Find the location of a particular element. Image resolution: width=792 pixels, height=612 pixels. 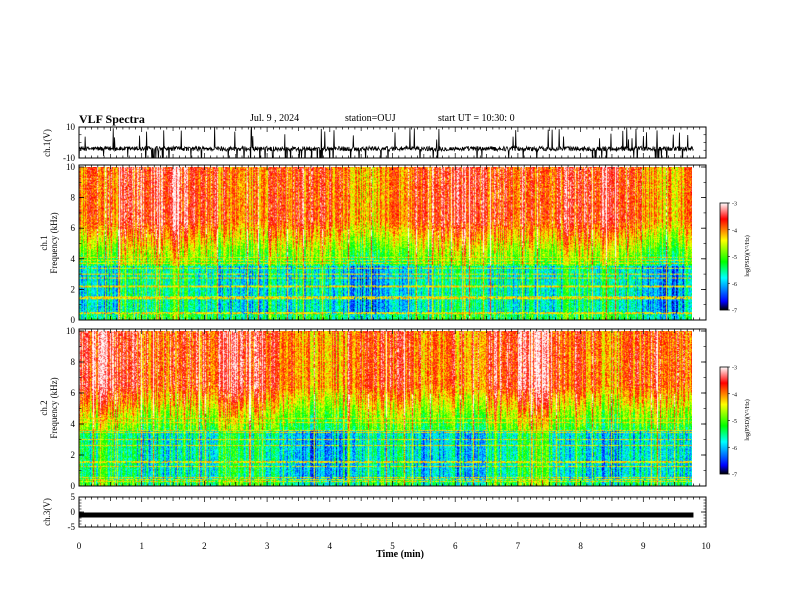

ch1-waveform-trace is located at coordinates (386, 142).